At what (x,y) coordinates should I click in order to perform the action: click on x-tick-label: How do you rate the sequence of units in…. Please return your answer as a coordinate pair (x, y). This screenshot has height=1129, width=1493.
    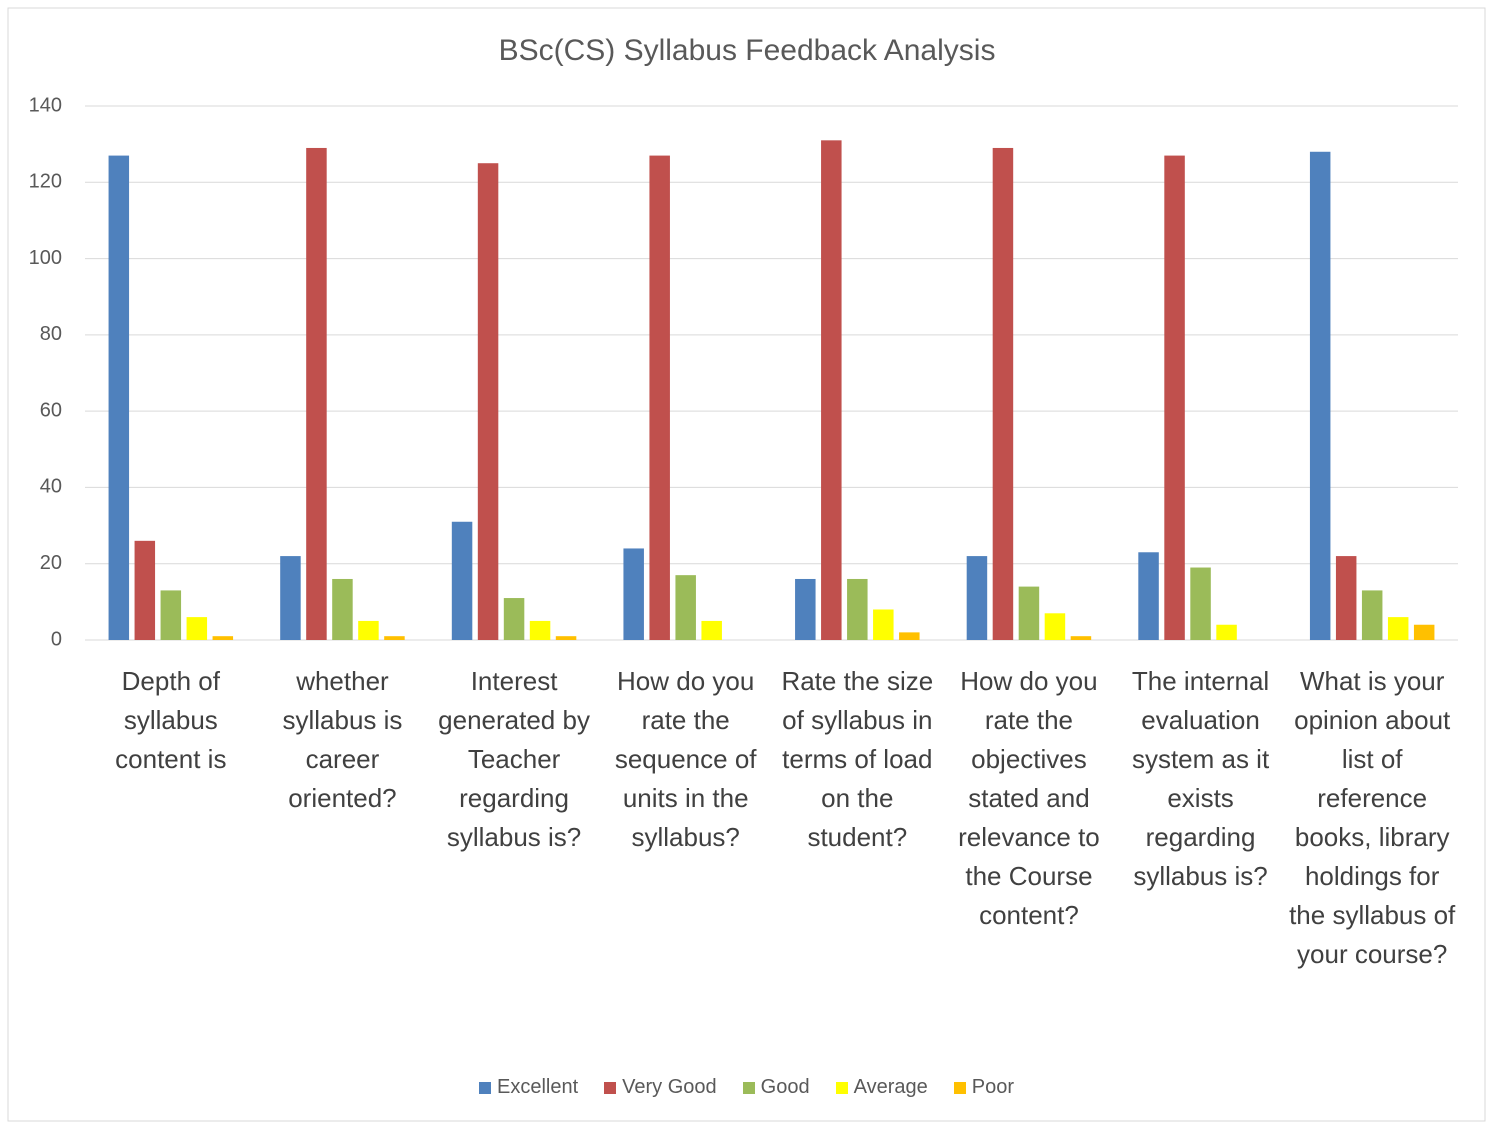
    Looking at the image, I should click on (685, 759).